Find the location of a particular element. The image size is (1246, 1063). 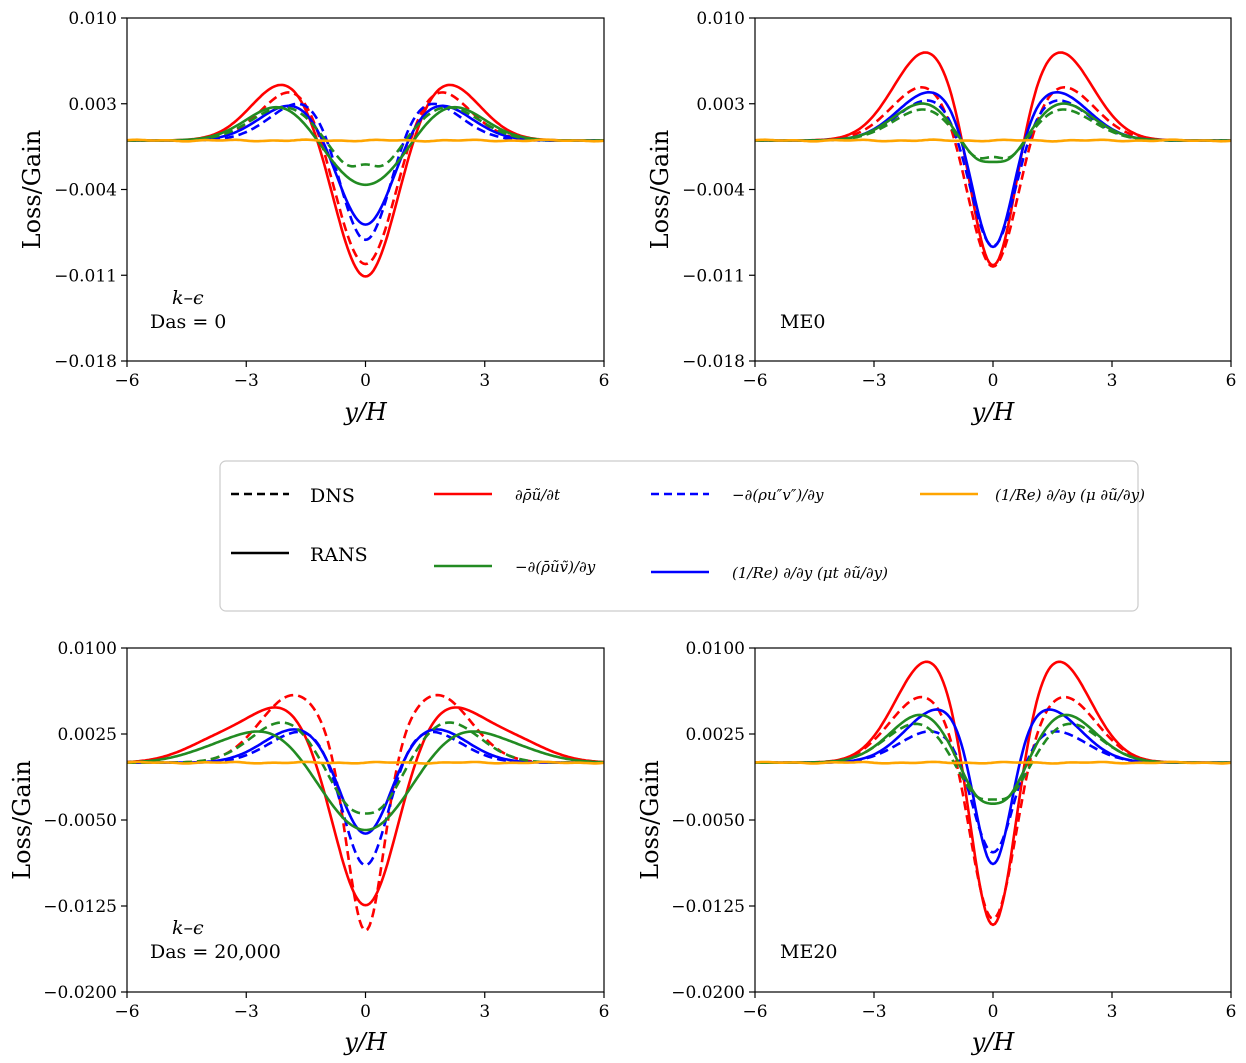

legend-label-convection: −∂(ρ̄ũṽ)/∂y is located at coordinates (555, 567).